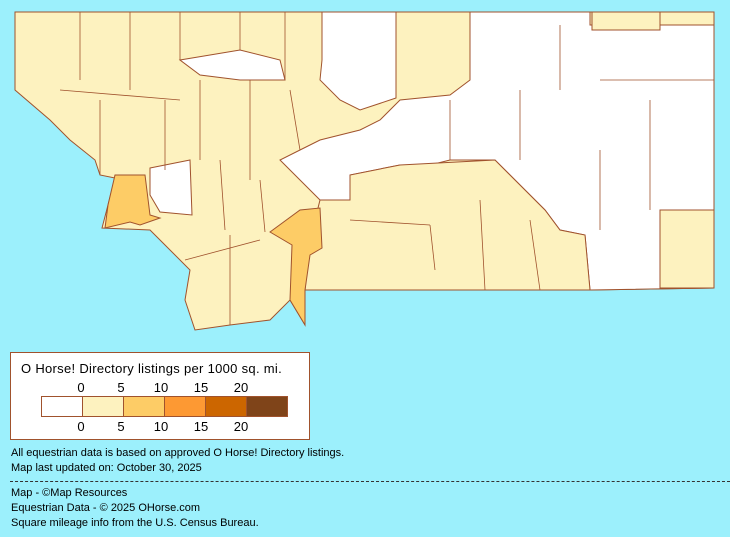 This screenshot has width=730, height=537. Describe the element at coordinates (81, 426) in the screenshot. I see `legend-bottom-tick: 0` at that location.